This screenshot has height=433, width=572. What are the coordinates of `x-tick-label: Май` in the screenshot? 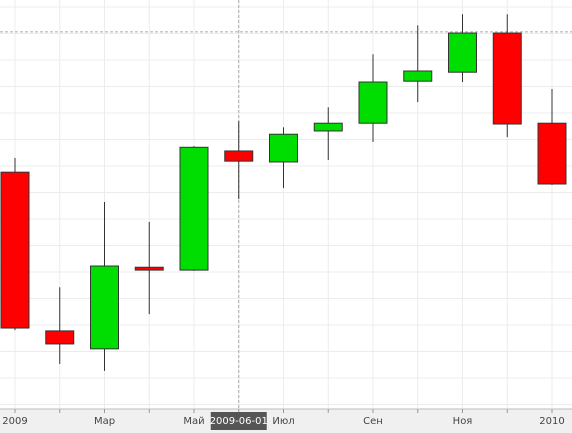 It's located at (193, 421).